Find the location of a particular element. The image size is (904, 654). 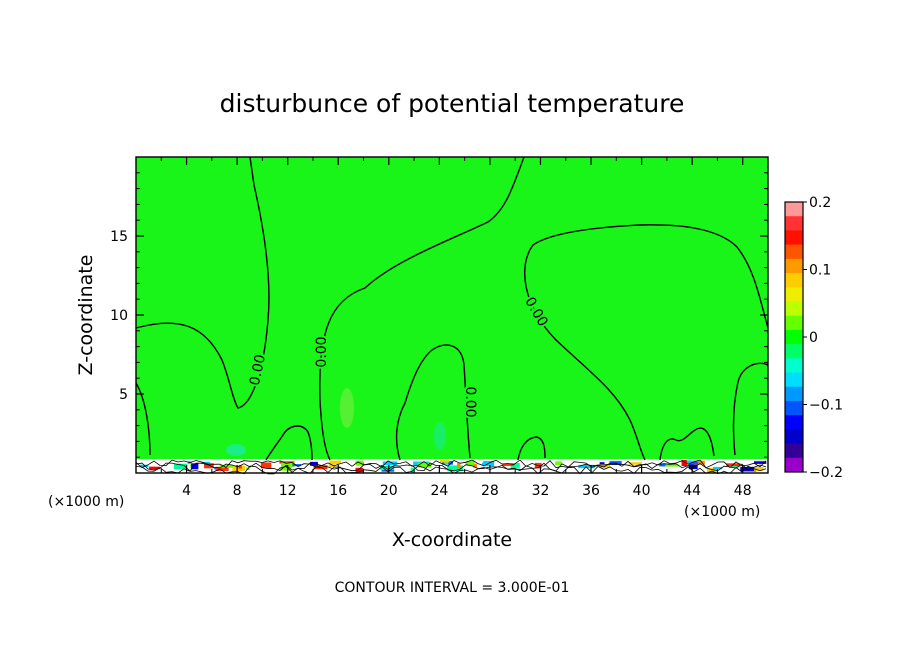

x-tick-label: 16 is located at coordinates (338, 491).